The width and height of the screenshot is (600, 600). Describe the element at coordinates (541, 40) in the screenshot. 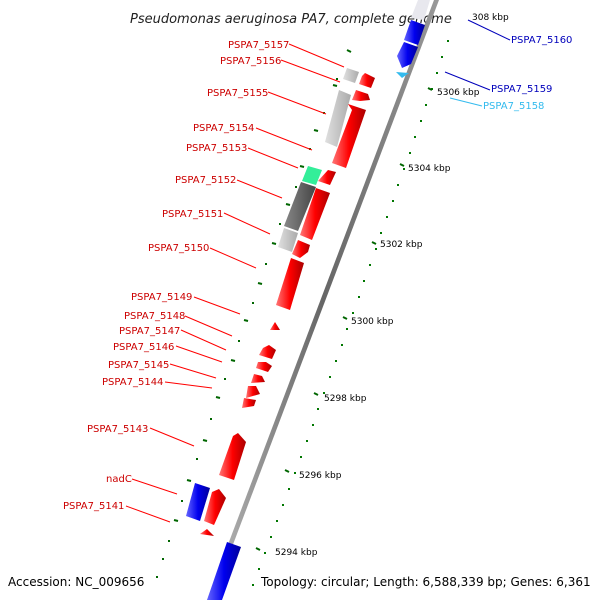

I see `gene-label: PSPA7_5160` at that location.